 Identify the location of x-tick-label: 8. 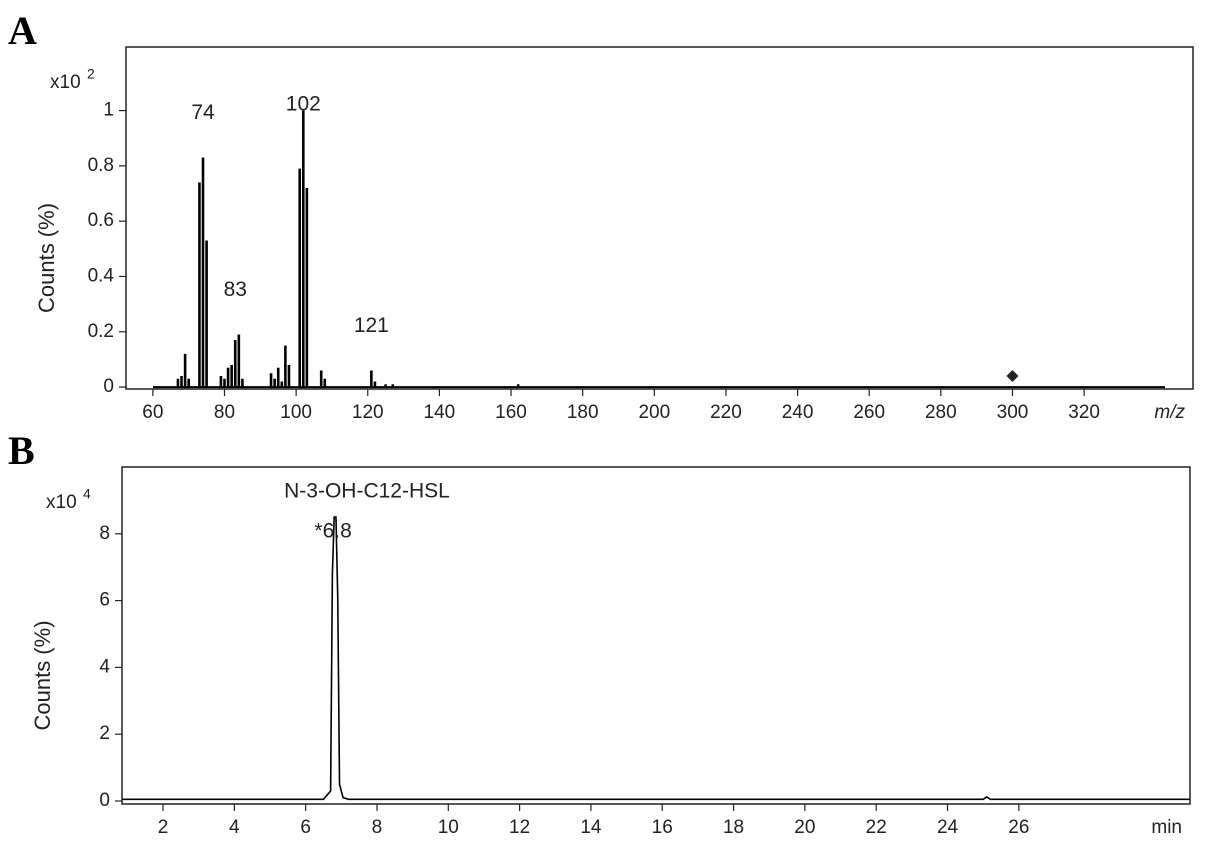
(377, 827).